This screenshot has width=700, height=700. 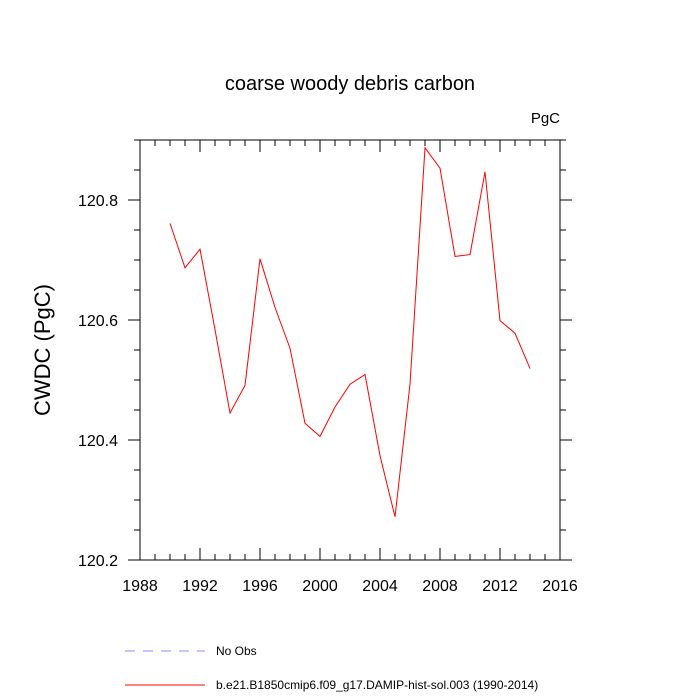 I want to click on x-tick-label: 2012, so click(x=500, y=586).